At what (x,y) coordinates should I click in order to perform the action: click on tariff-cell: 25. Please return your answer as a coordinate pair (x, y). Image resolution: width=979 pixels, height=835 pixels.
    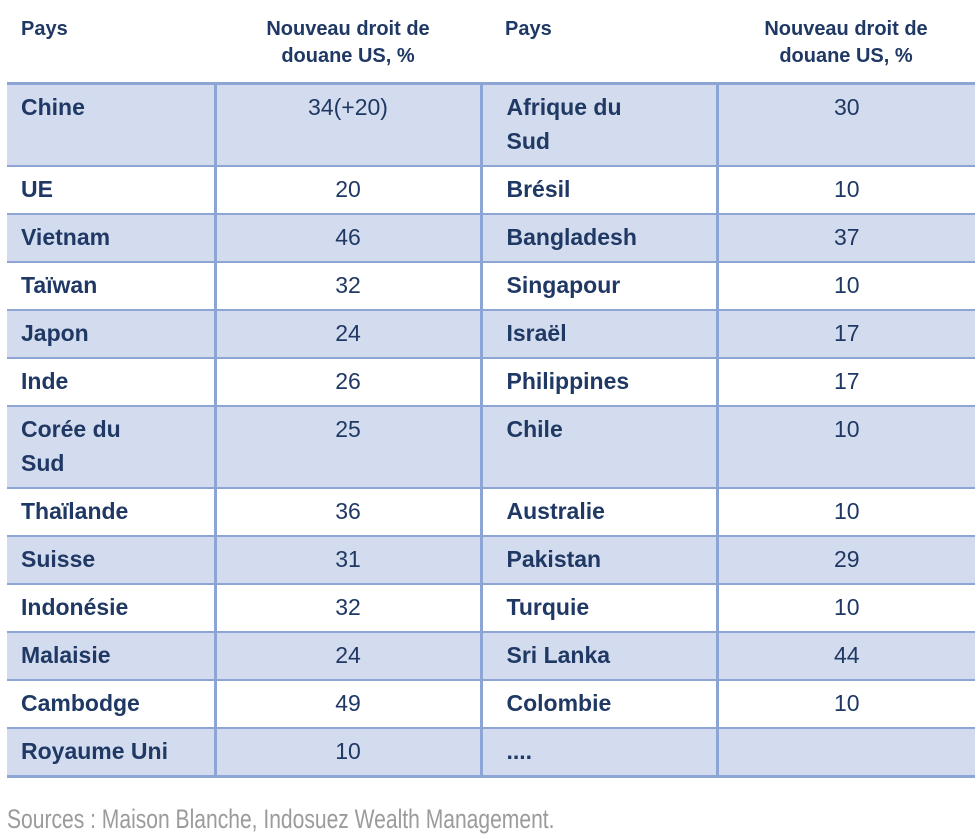
    Looking at the image, I should click on (347, 446).